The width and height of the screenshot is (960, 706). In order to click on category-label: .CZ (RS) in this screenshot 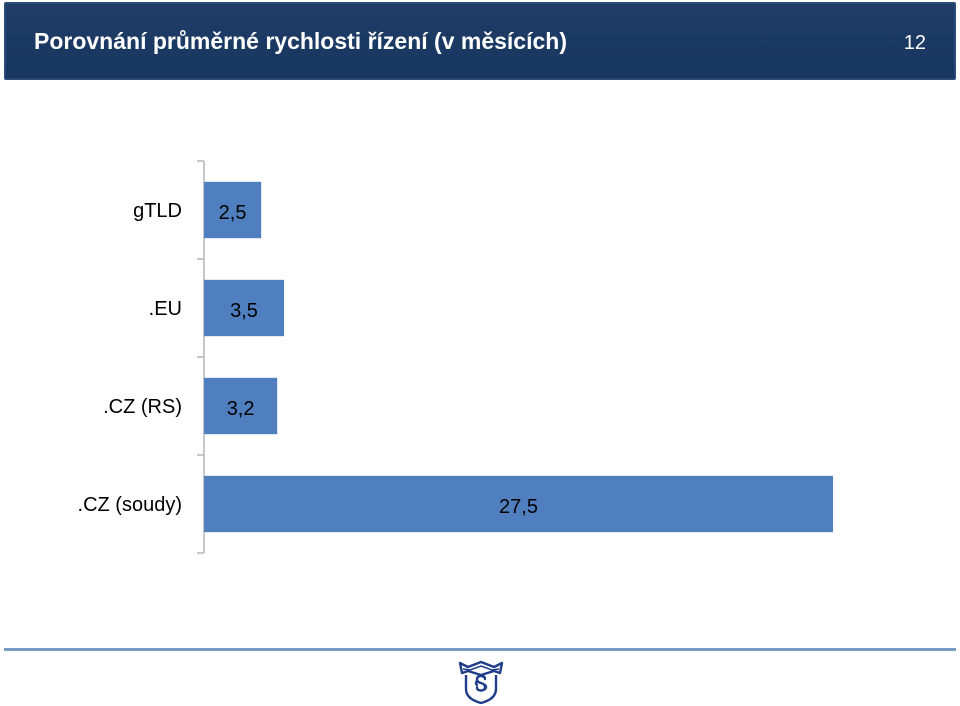, I will do `click(142, 407)`.